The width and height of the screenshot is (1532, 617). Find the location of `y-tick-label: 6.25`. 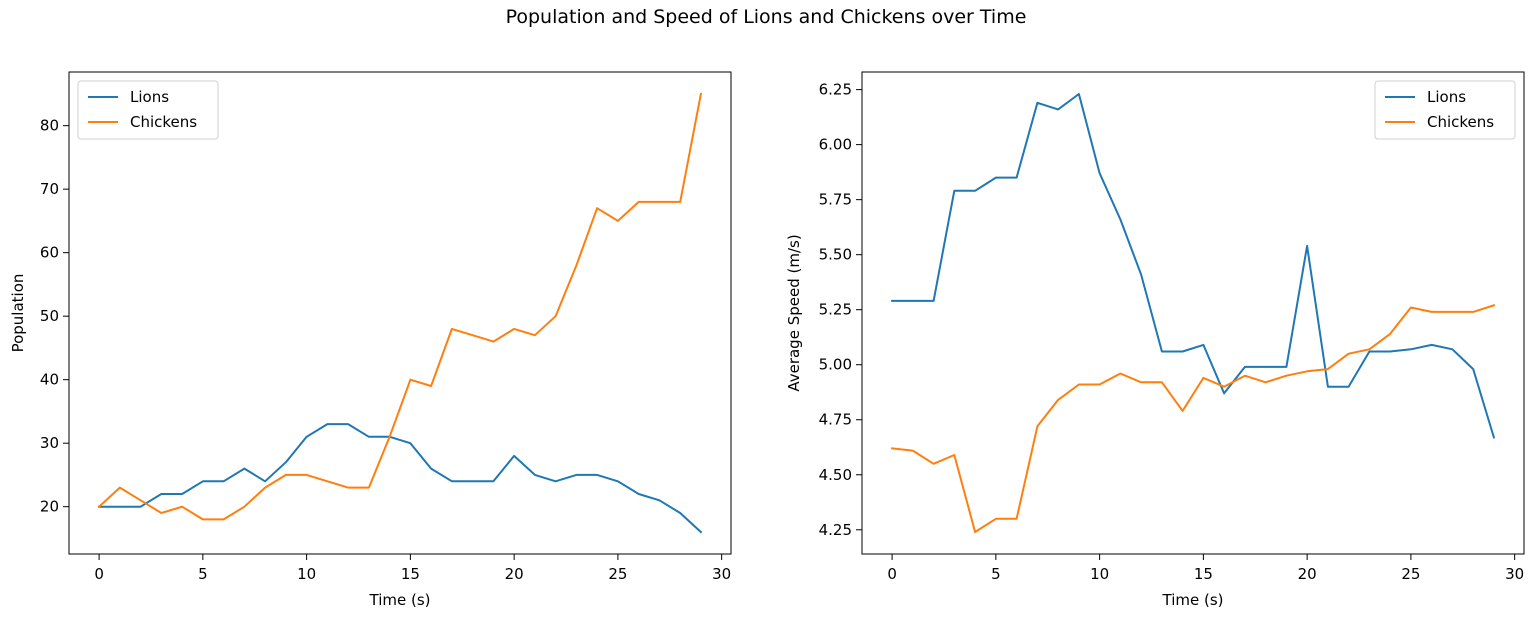

y-tick-label: 6.25 is located at coordinates (835, 90).